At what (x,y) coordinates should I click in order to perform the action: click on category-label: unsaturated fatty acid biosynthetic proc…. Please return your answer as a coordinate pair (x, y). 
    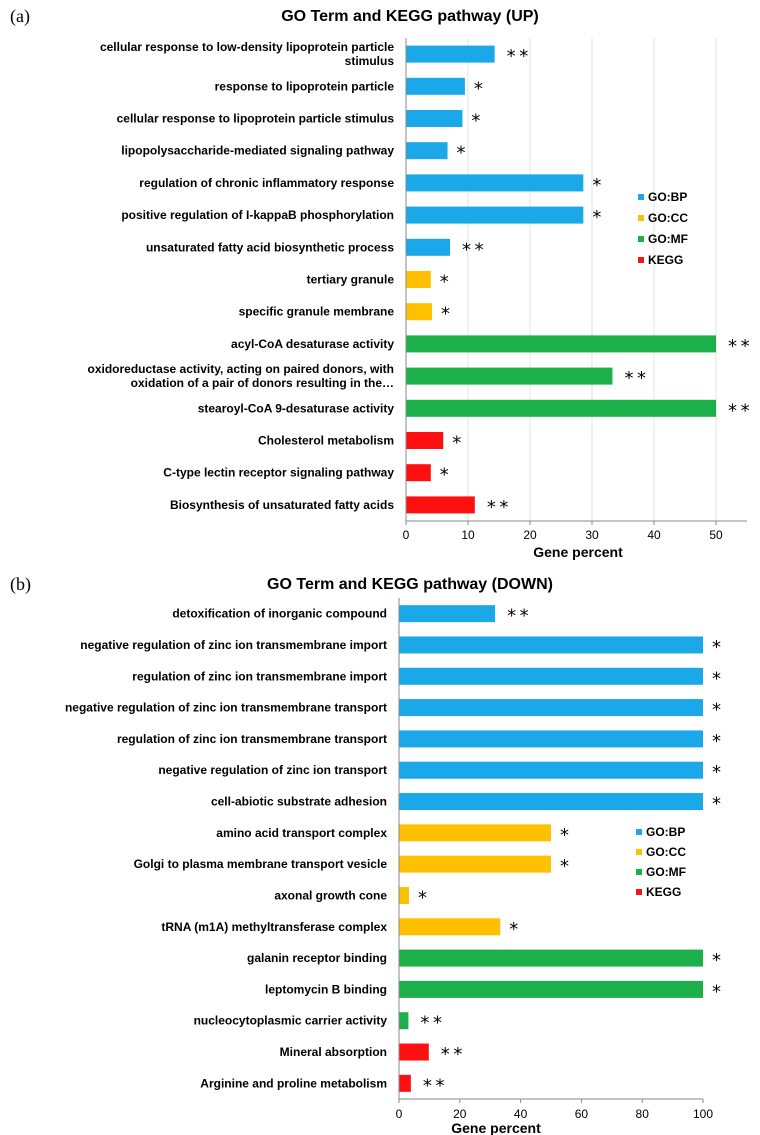
    Looking at the image, I should click on (270, 247).